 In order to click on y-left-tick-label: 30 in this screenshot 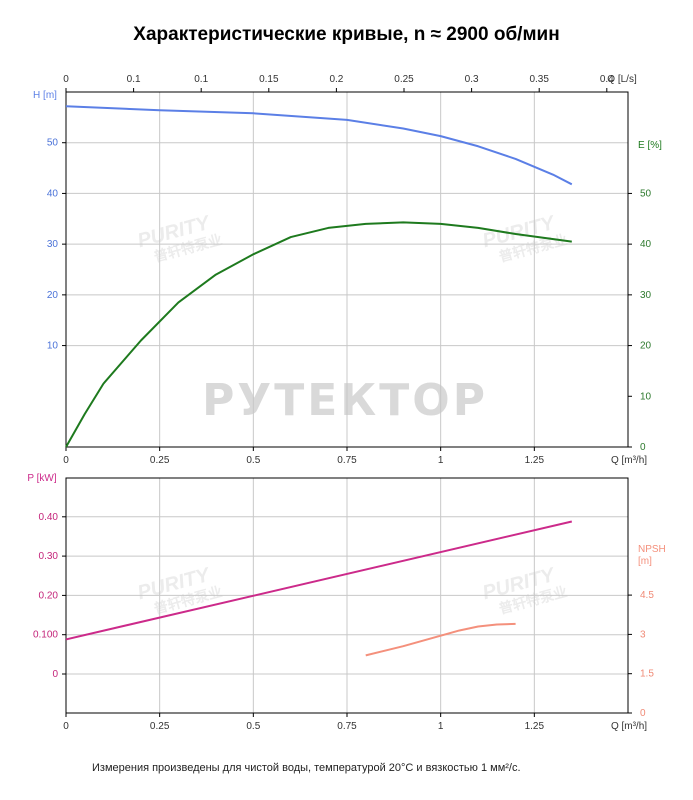, I will do `click(53, 244)`.